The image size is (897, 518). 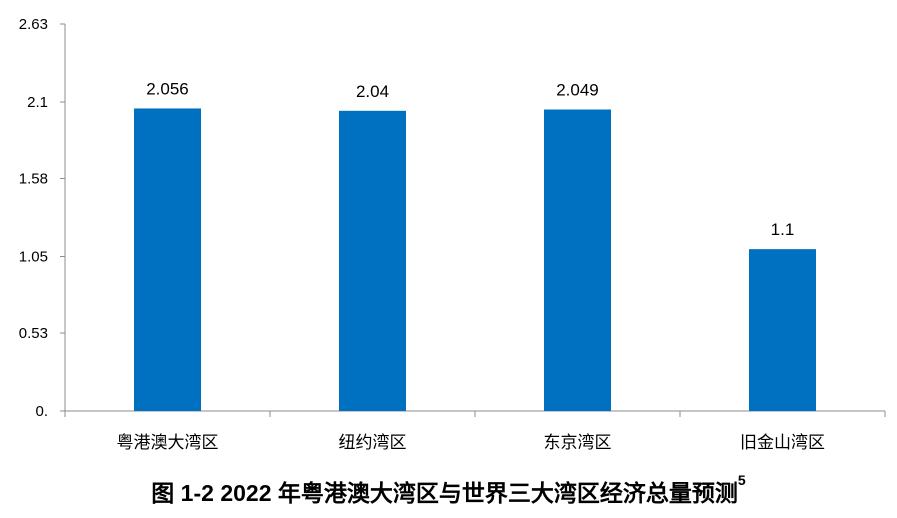 What do you see at coordinates (42, 218) in the screenshot?
I see `y-axis: 0. 0.53 1.05 1.58 2.1 2.63` at bounding box center [42, 218].